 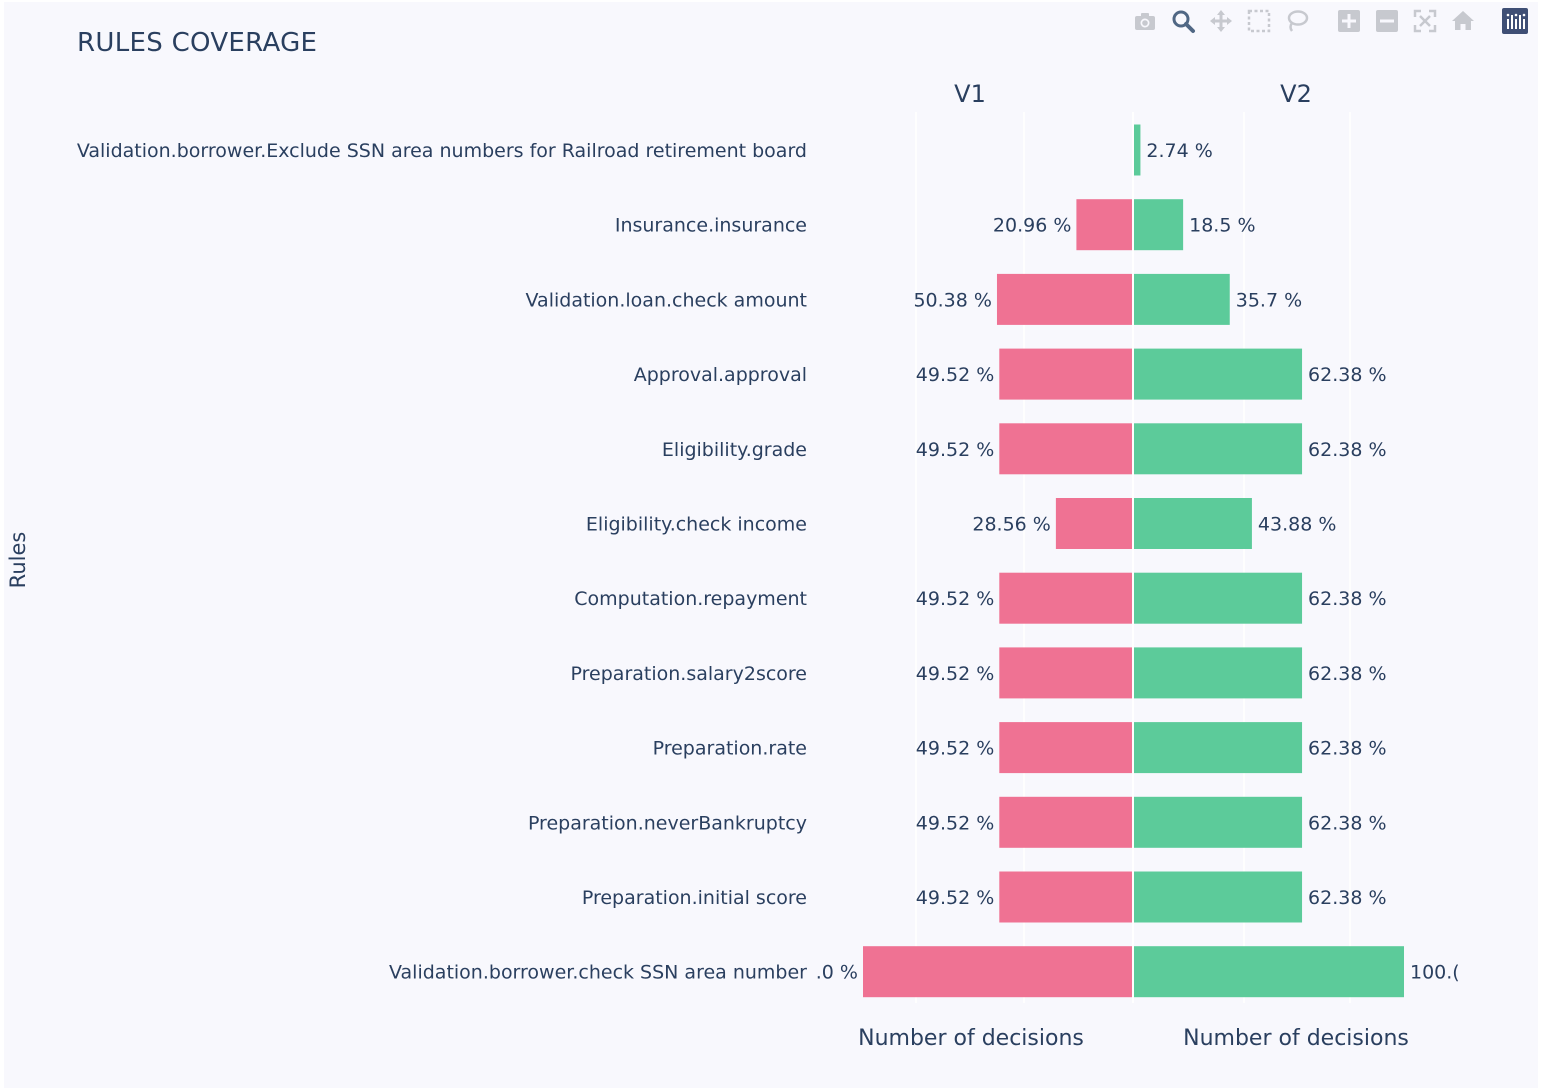 I want to click on rule-tick-label: Validation.loan.check amount, so click(x=666, y=300).